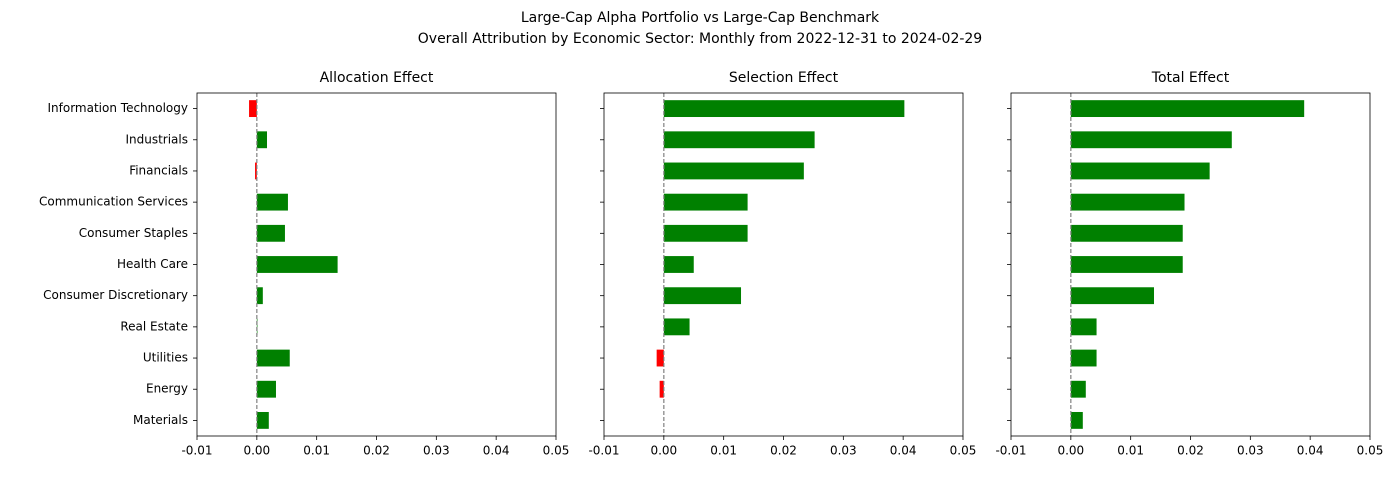  Describe the element at coordinates (377, 78) in the screenshot. I see `panel-title: Allocation Effect` at that location.